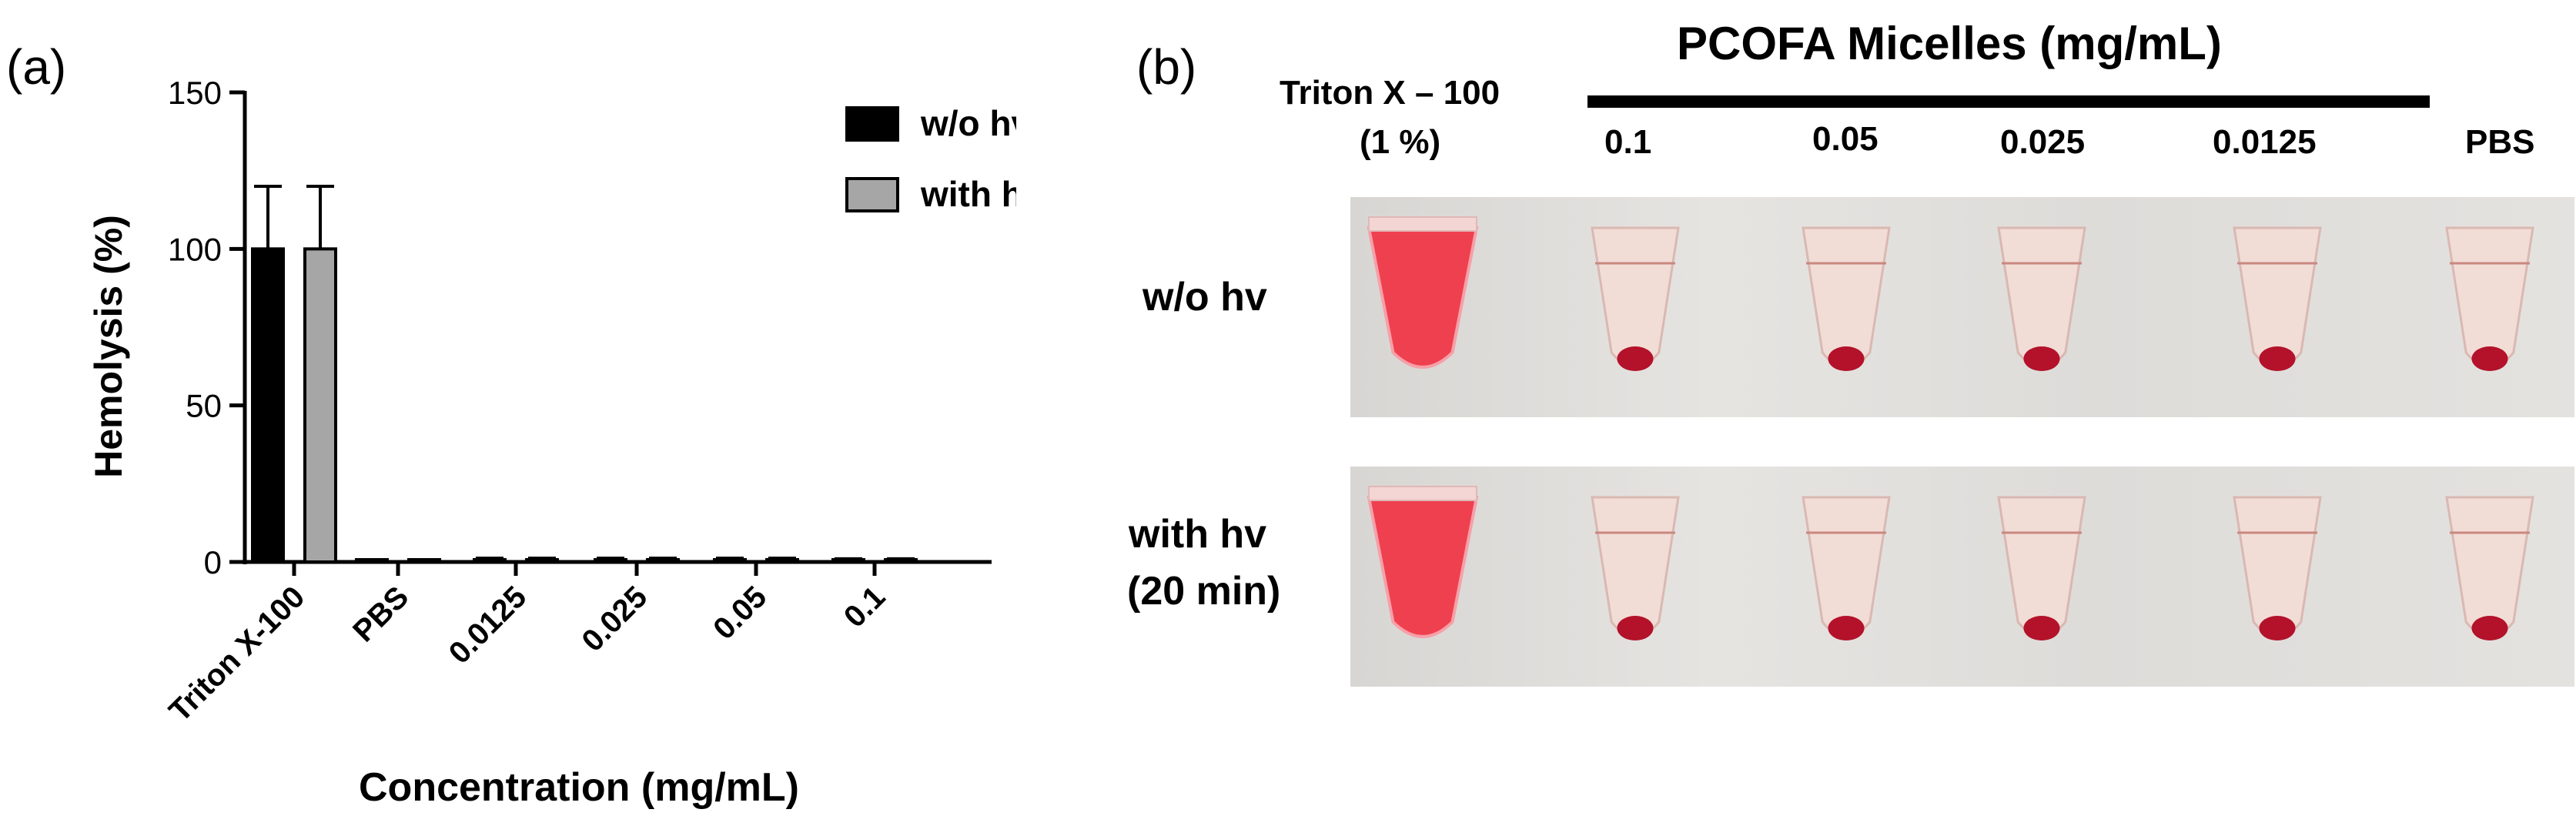  Describe the element at coordinates (195, 249) in the screenshot. I see `y-tick-label: 100` at that location.